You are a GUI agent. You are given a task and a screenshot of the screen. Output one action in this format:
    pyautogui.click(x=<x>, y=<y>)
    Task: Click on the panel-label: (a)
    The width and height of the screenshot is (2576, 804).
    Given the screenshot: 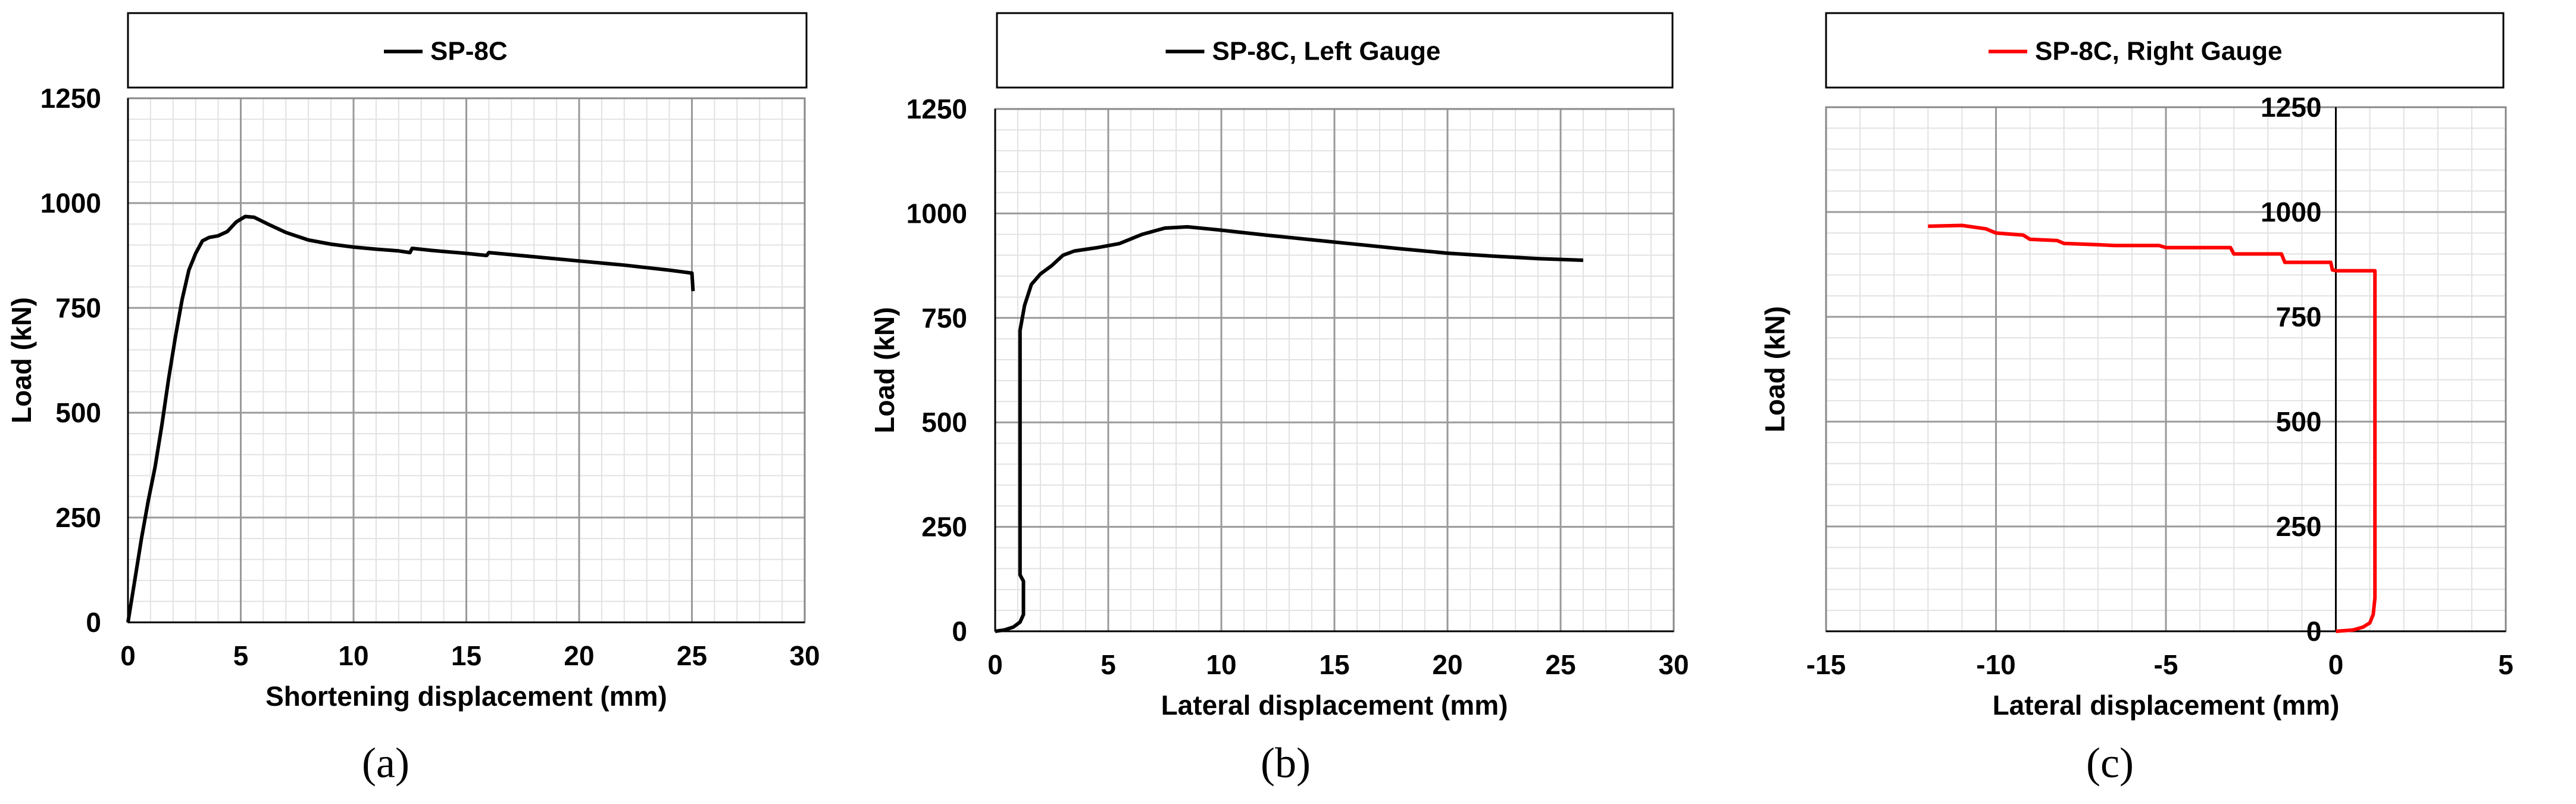 What is the action you would take?
    pyautogui.click(x=385, y=763)
    